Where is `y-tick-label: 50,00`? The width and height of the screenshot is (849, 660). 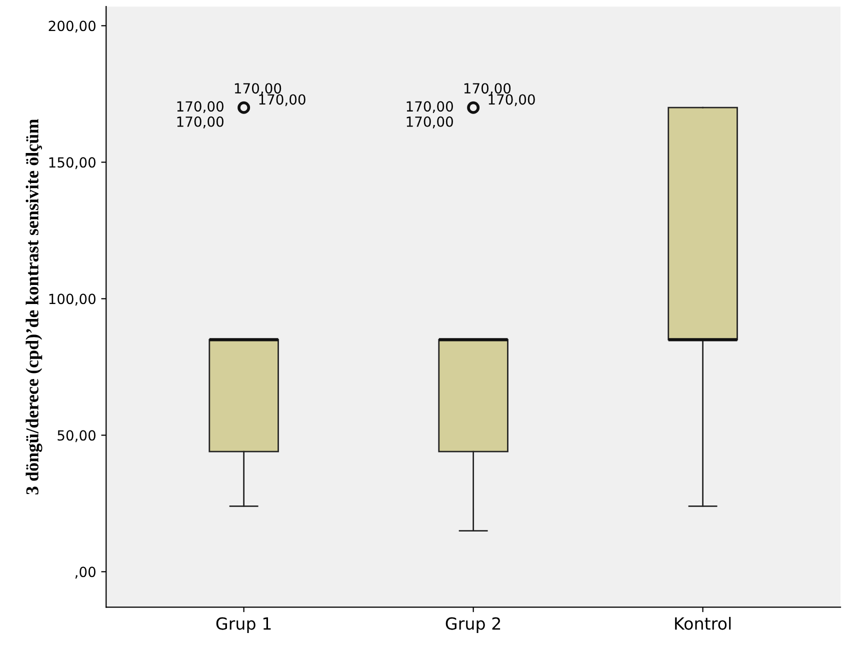 y-tick-label: 50,00 is located at coordinates (77, 436).